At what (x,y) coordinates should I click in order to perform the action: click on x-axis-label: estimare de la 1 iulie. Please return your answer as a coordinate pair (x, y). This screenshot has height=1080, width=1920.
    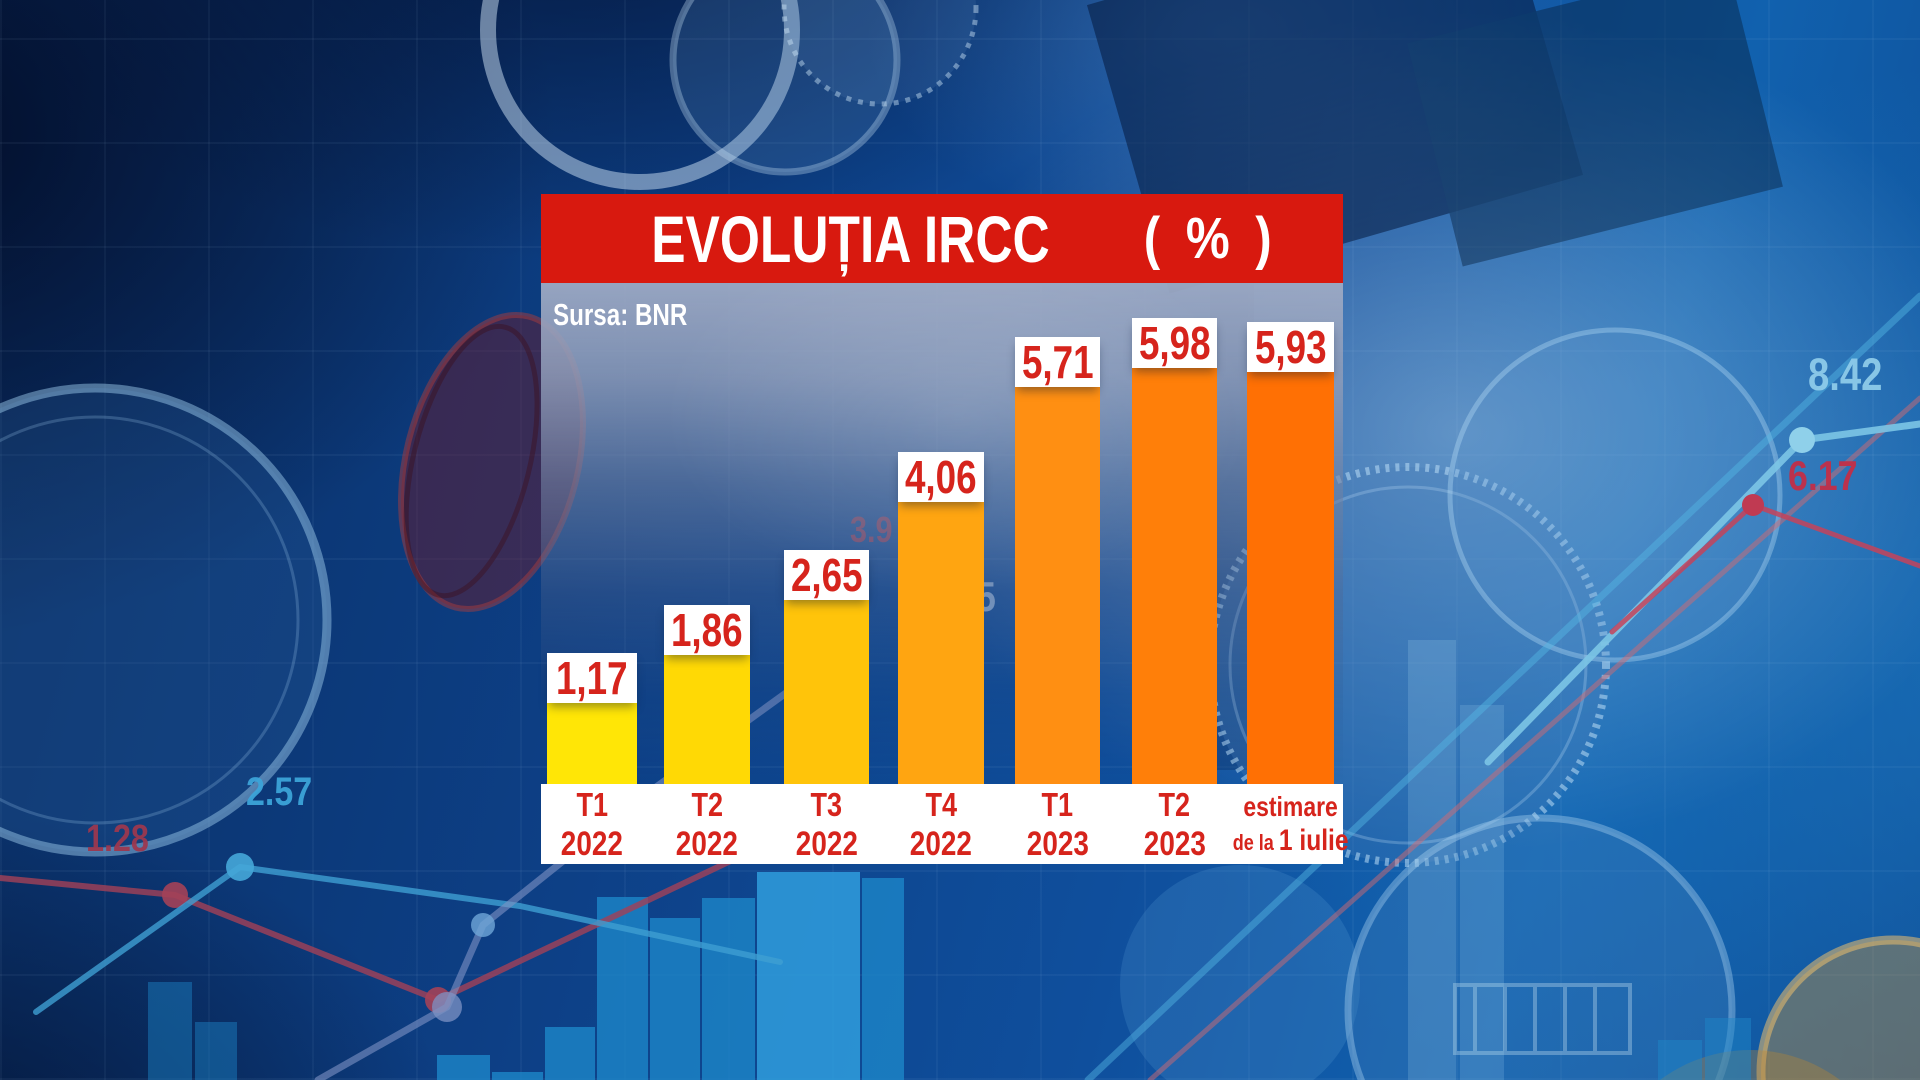
    Looking at the image, I should click on (1291, 825).